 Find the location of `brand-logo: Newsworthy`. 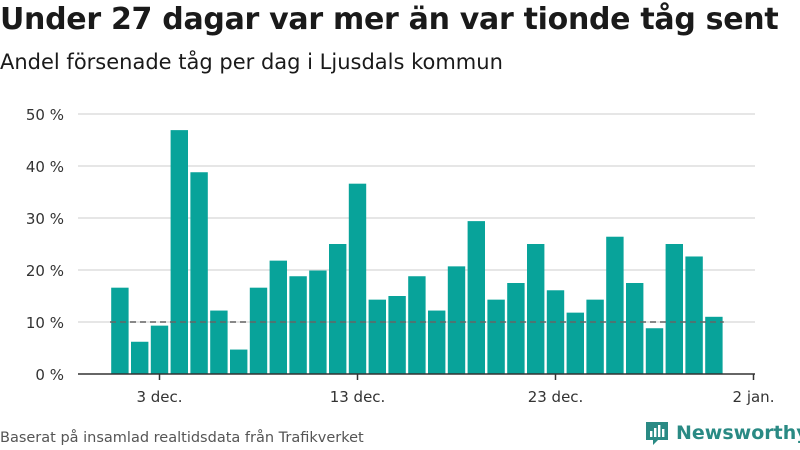

brand-logo: Newsworthy is located at coordinates (722, 433).